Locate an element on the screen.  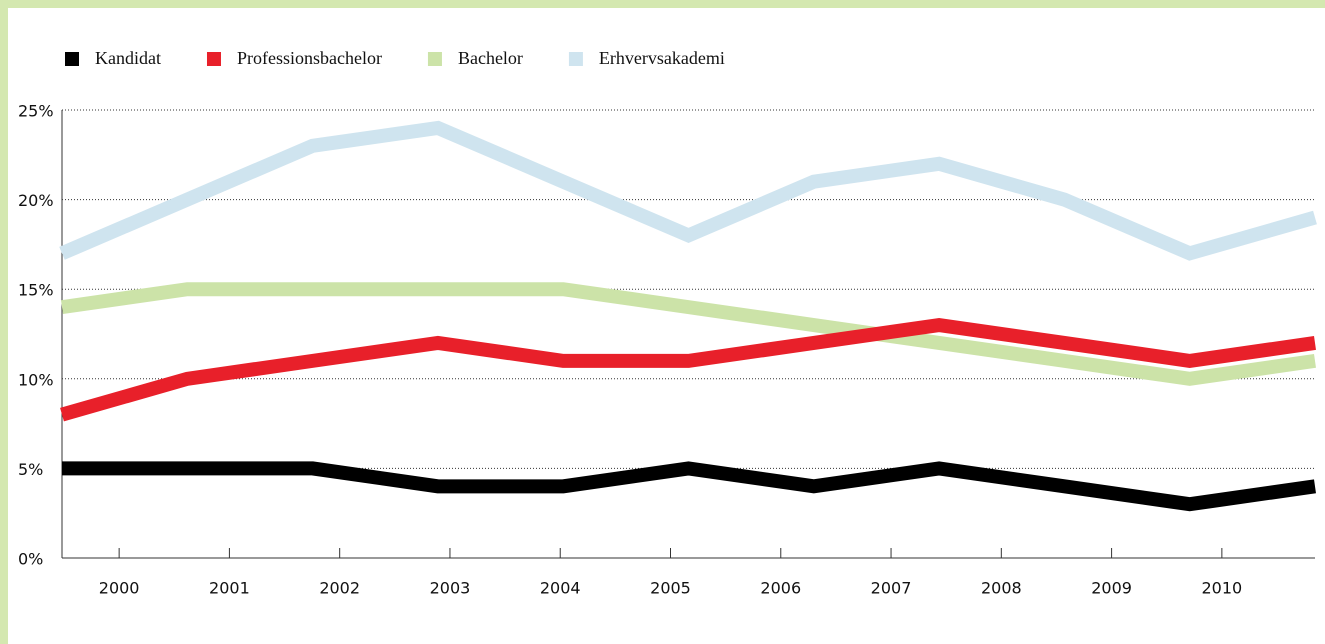
legend-label: Kandidat is located at coordinates (128, 58).